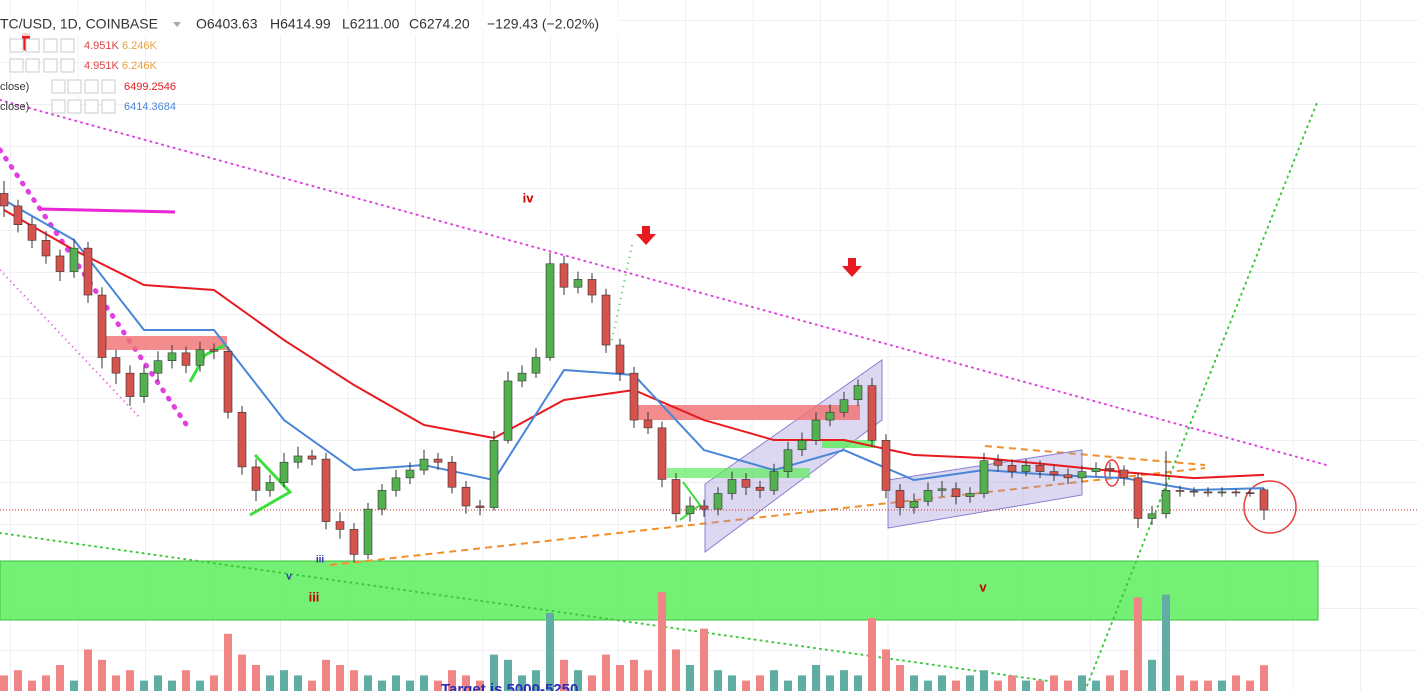 This screenshot has width=1418, height=691. Describe the element at coordinates (289, 577) in the screenshot. I see `wave-label: v` at that location.